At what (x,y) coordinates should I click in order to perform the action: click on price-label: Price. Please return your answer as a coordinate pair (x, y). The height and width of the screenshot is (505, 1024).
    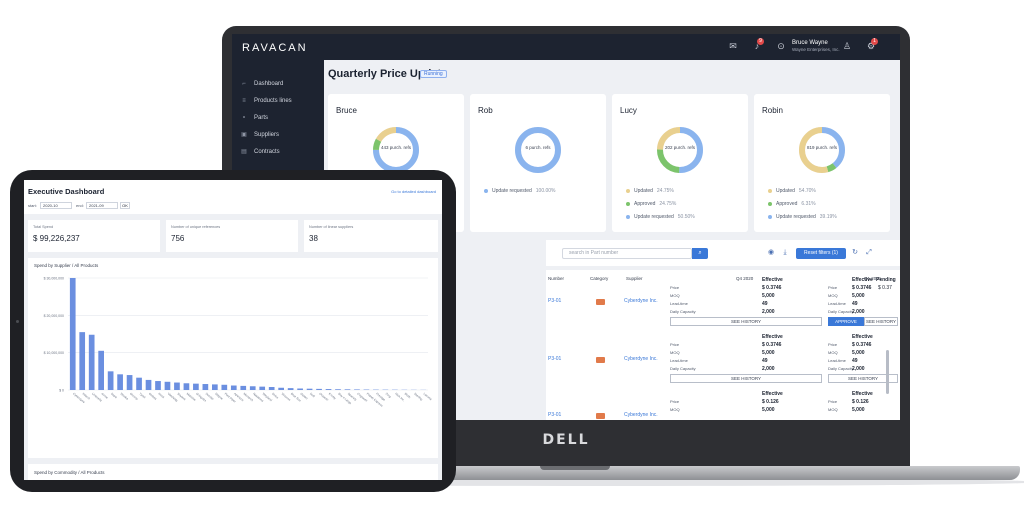
    Looking at the image, I should click on (675, 401).